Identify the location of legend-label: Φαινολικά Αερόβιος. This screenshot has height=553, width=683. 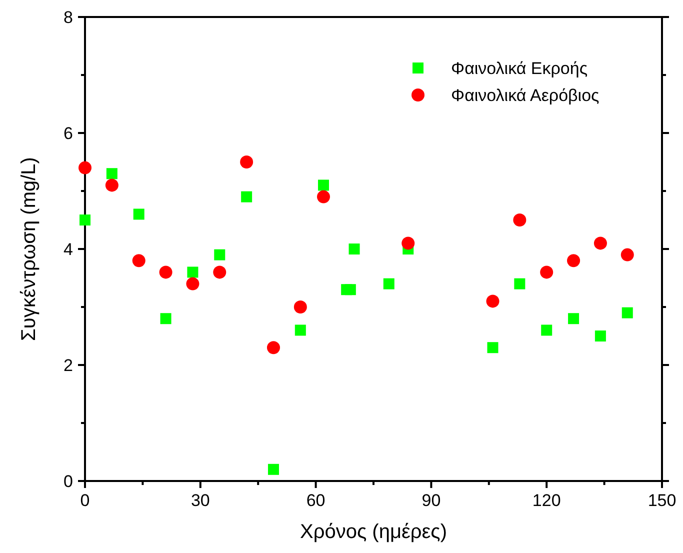
(525, 95).